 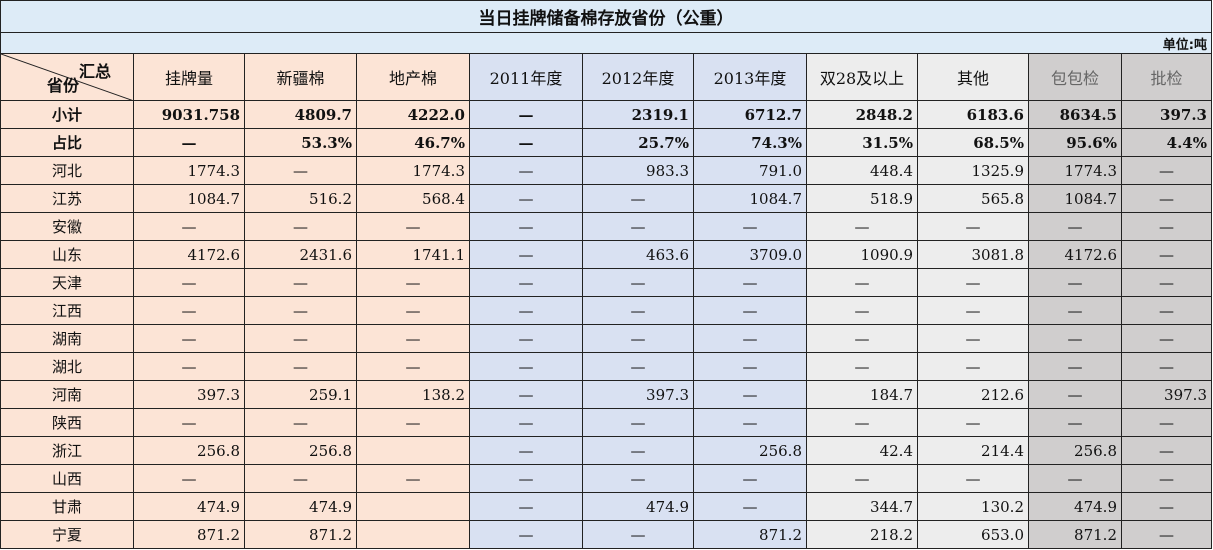 I want to click on table-cell: 516.2, so click(x=300, y=198).